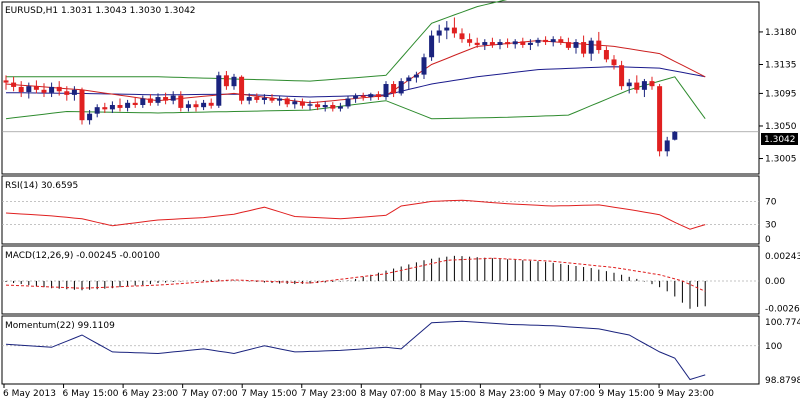 The width and height of the screenshot is (800, 400). What do you see at coordinates (388, 394) in the screenshot?
I see `time-tick-label: 8 May 07:00` at bounding box center [388, 394].